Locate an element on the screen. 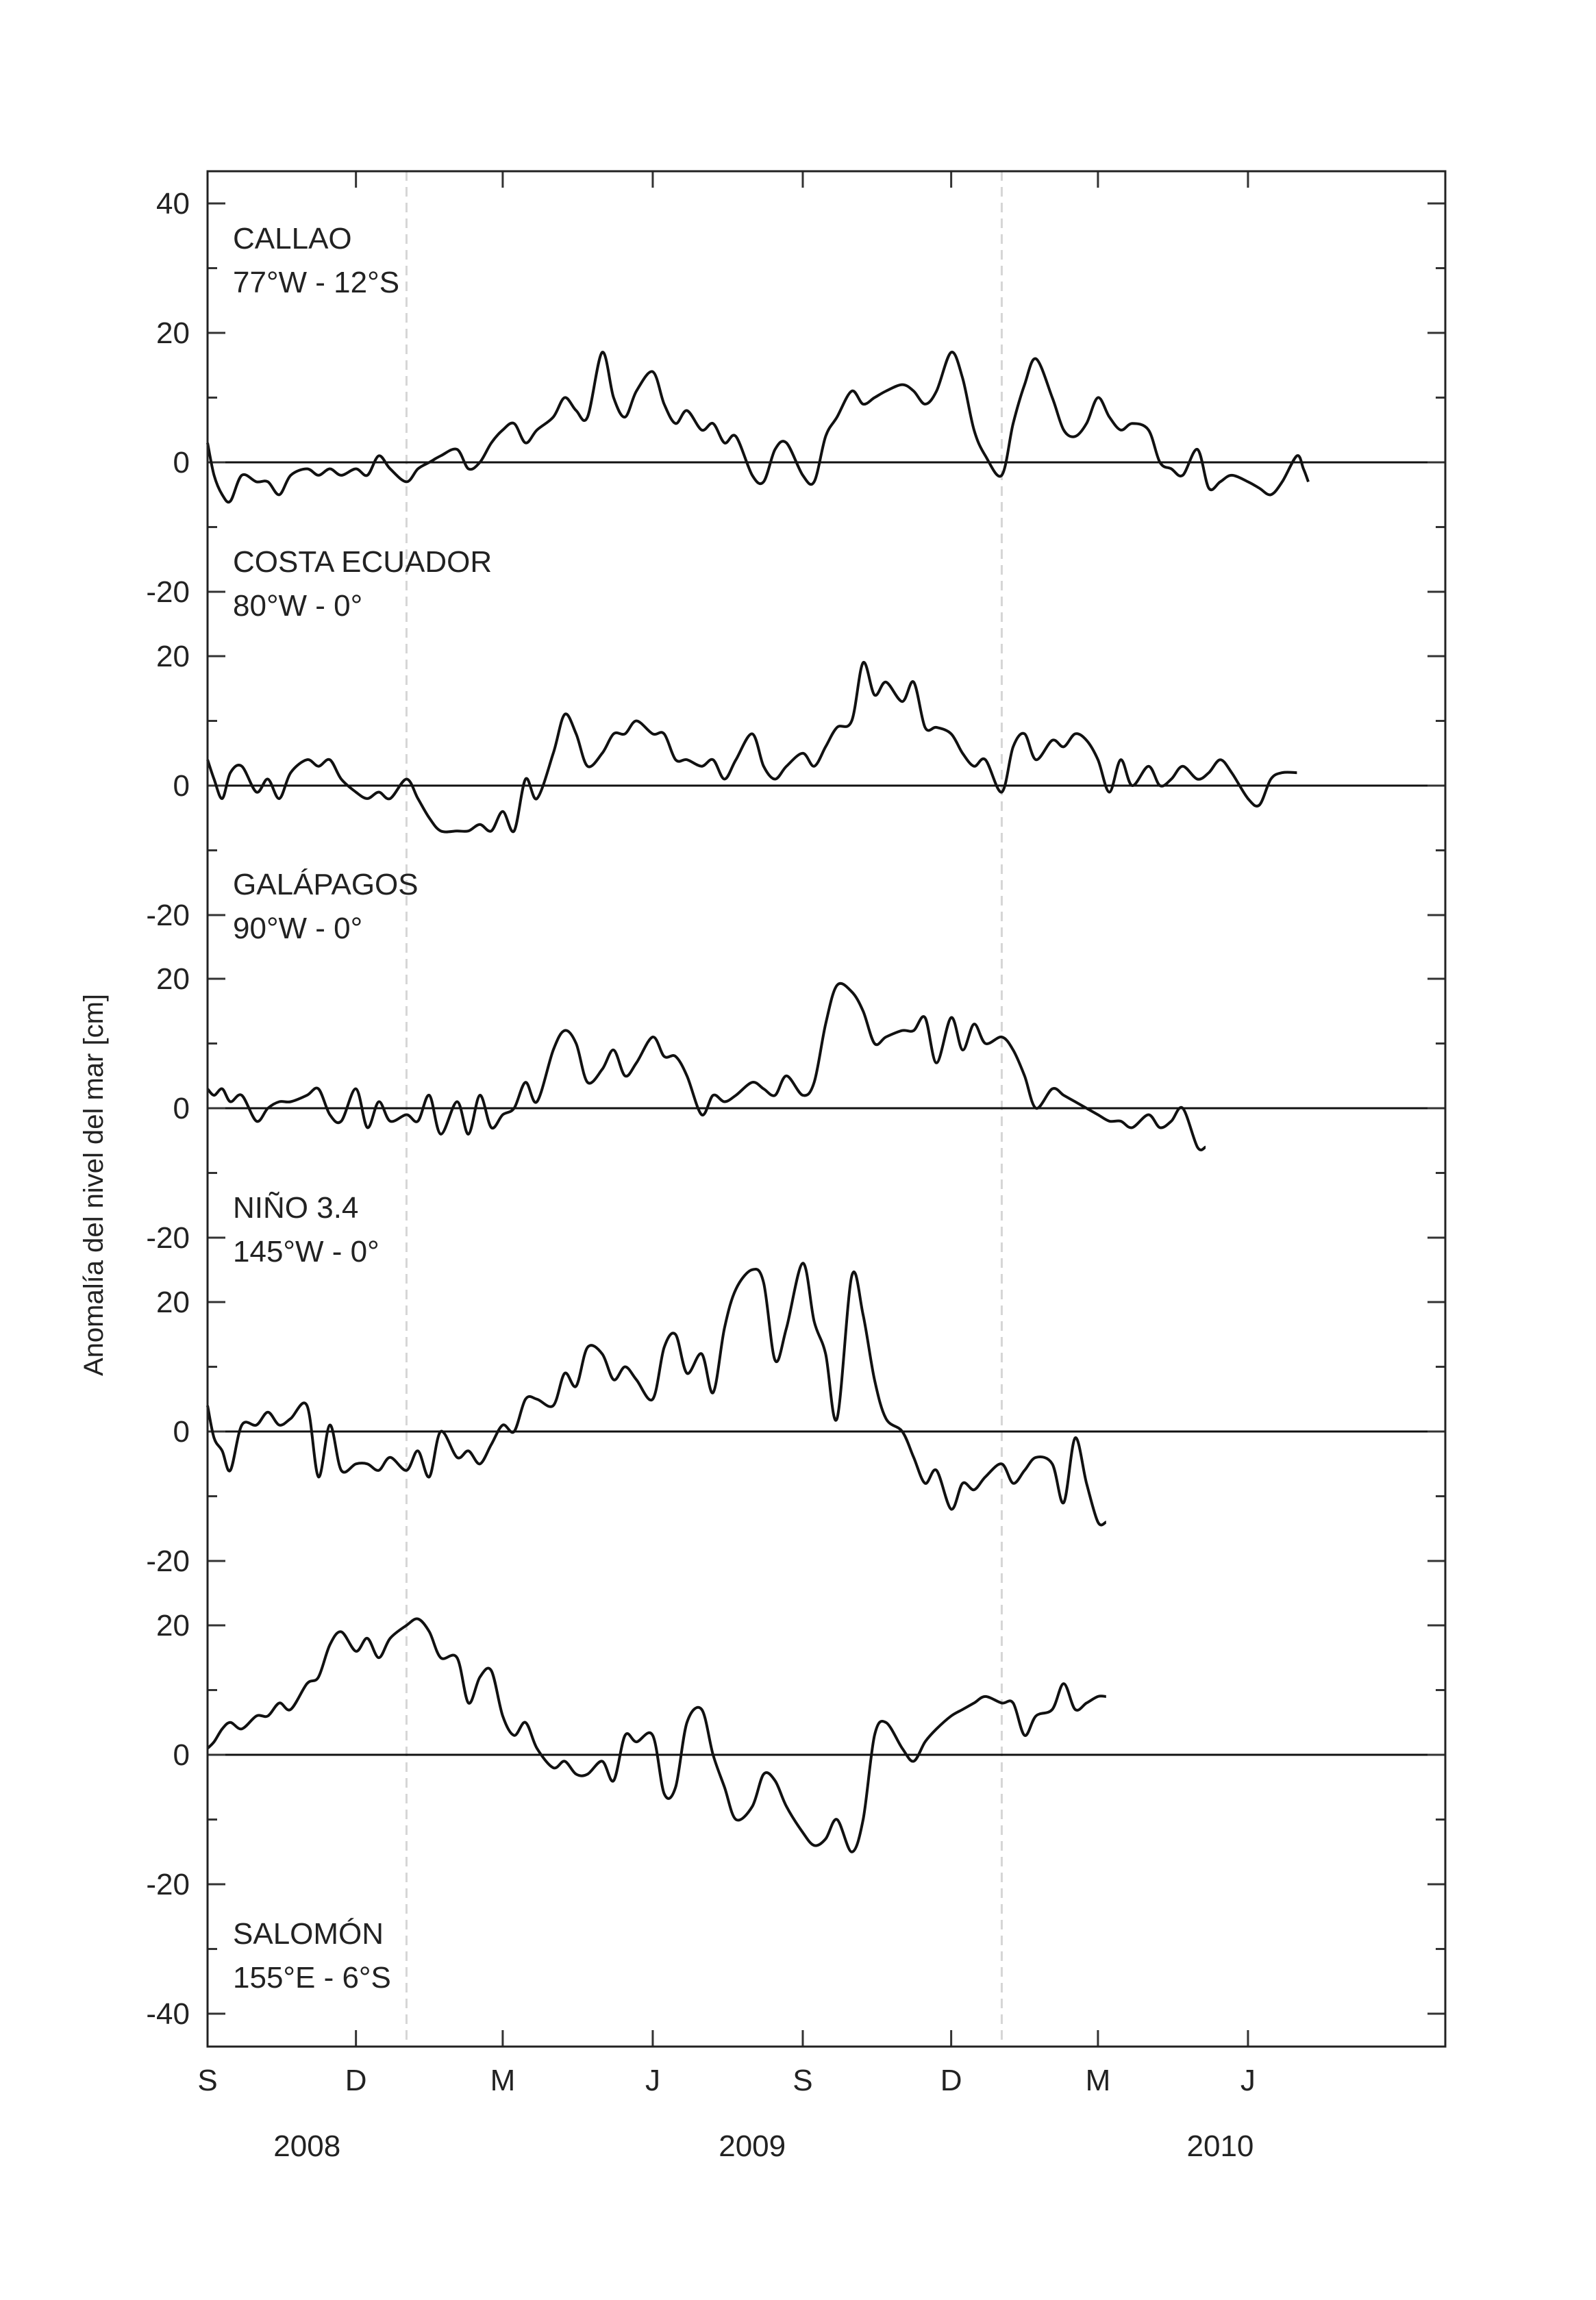  panel-coords-label: 155°E - 6°S is located at coordinates (312, 1978).